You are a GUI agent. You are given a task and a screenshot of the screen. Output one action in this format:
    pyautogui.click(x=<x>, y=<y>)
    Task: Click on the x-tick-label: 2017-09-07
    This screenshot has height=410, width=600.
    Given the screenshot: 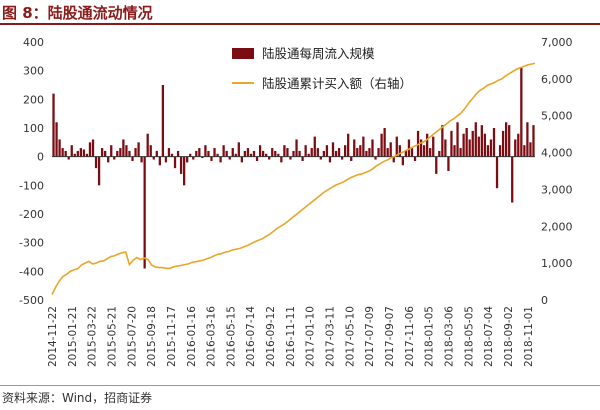 What is the action you would take?
    pyautogui.click(x=390, y=336)
    